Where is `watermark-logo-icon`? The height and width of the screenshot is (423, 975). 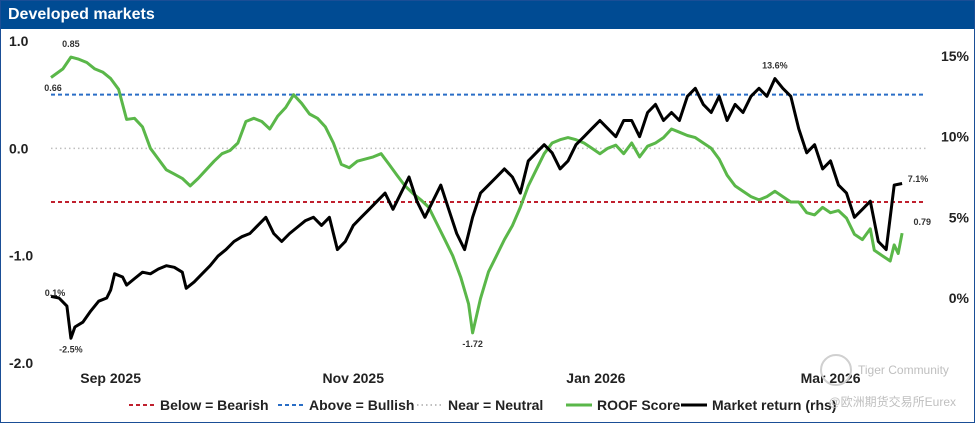 watermark-logo-icon is located at coordinates (836, 370).